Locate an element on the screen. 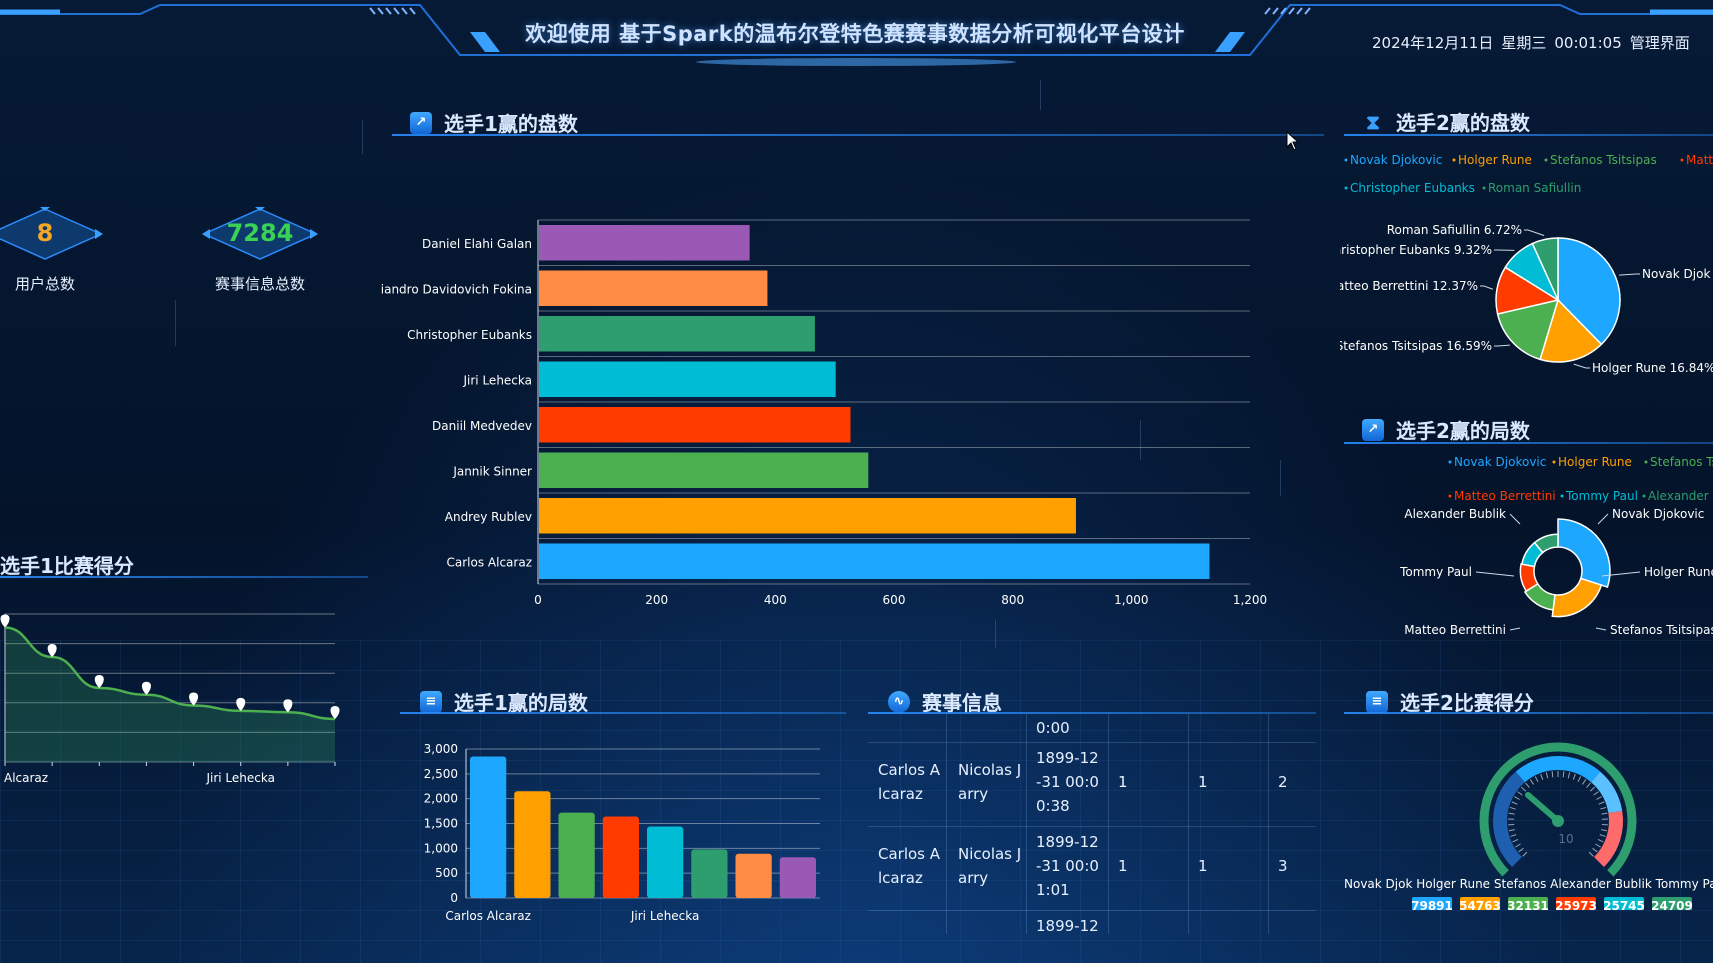 This screenshot has height=963, width=1713. rose-segment is located at coordinates (1529, 578).